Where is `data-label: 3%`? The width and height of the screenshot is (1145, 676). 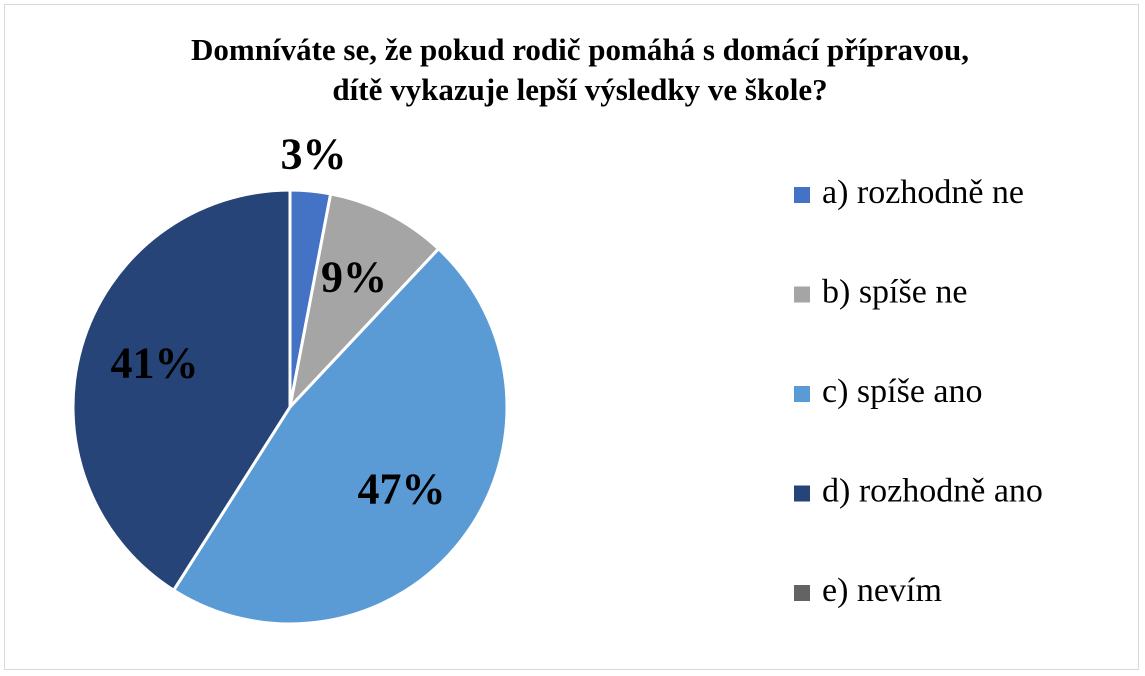
data-label: 3% is located at coordinates (313, 154).